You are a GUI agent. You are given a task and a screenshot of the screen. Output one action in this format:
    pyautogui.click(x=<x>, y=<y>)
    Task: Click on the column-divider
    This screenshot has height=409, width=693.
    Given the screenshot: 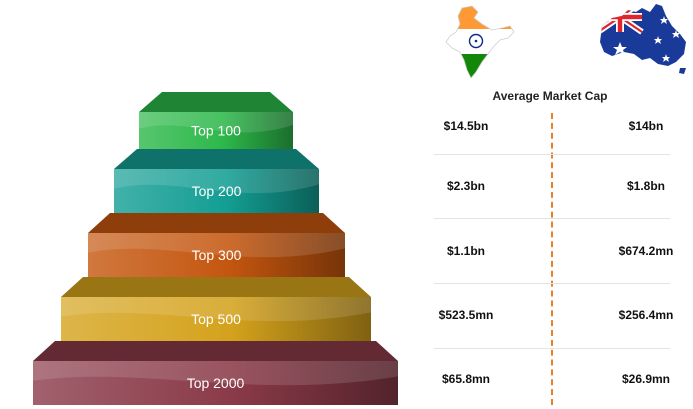 What is the action you would take?
    pyautogui.click(x=552, y=259)
    